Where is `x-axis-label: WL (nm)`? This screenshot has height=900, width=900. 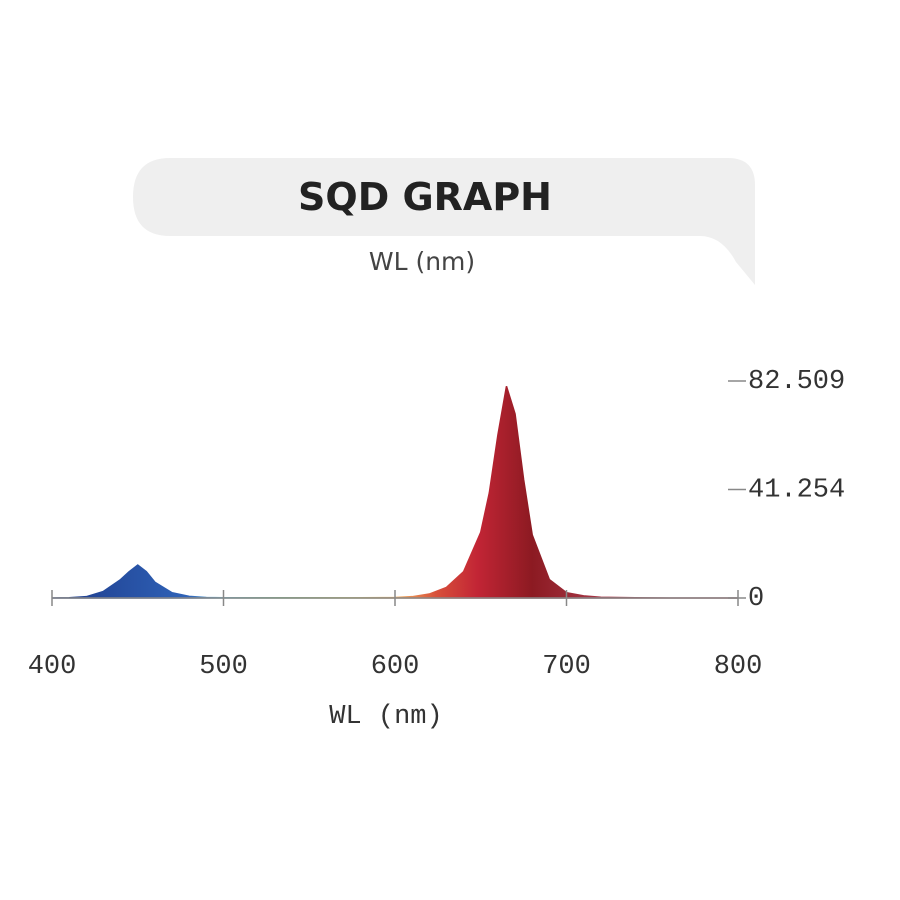 x-axis-label: WL (nm) is located at coordinates (385, 717).